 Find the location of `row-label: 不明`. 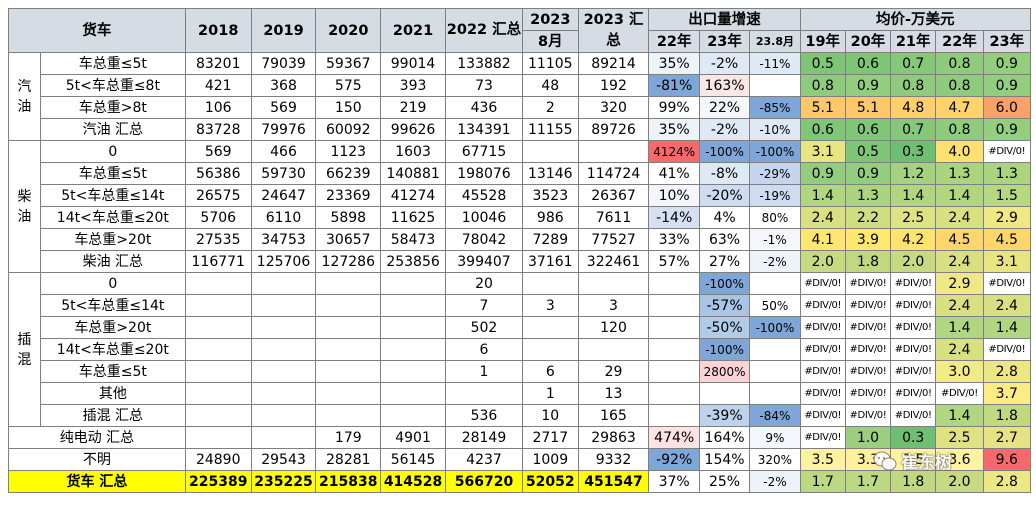

row-label: 不明 is located at coordinates (97, 459).